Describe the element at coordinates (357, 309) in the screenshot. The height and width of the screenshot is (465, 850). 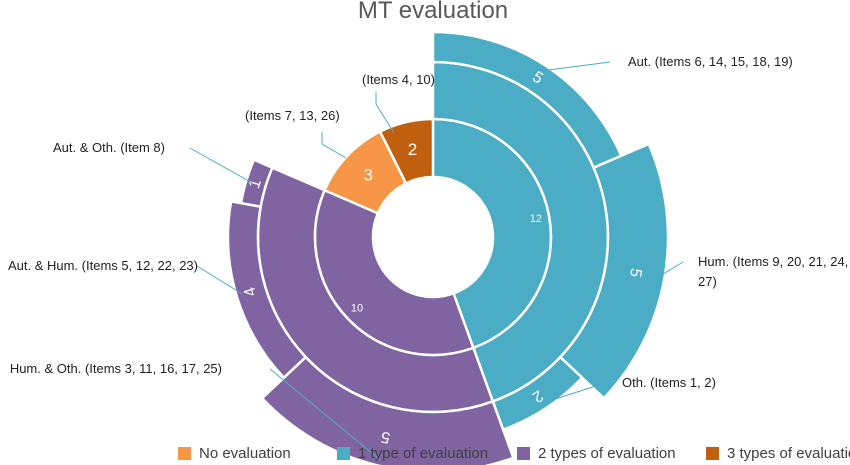
I see `inner-slice-label: 10` at that location.